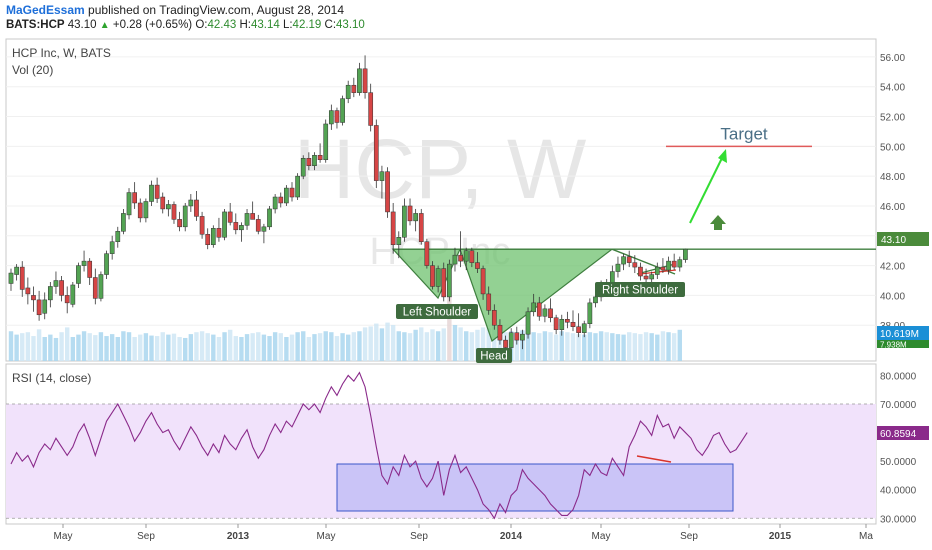 This screenshot has width=932, height=550. What do you see at coordinates (61, 53) in the screenshot?
I see `chart-title: HCP Inc, W, BATS` at bounding box center [61, 53].